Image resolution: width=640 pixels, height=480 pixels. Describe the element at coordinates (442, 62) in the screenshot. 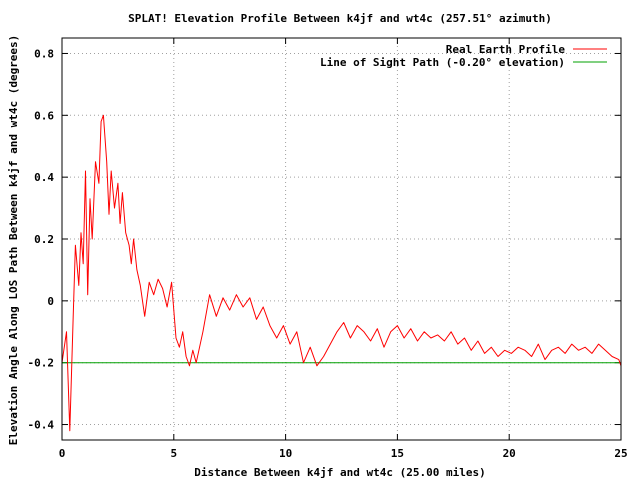

I see `legend-label-line-of-sight: Line of Sight Path (-0.20° elevation)` at that location.